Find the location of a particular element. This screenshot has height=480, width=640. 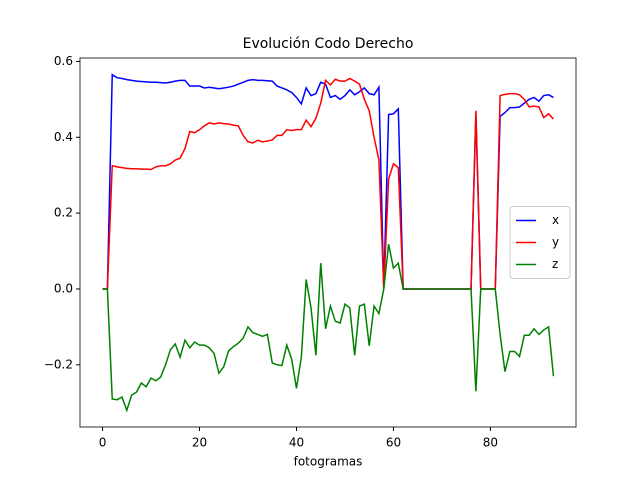

y-tick-label: 0.6 is located at coordinates (63, 61).